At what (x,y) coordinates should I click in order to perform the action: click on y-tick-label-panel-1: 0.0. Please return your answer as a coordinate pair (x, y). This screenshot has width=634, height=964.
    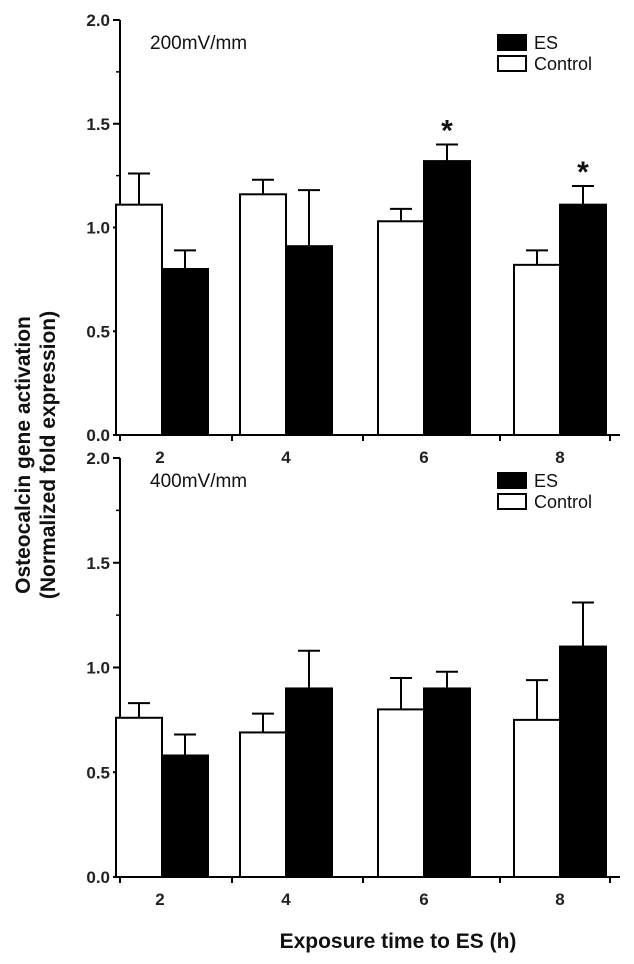
    Looking at the image, I should click on (98, 435).